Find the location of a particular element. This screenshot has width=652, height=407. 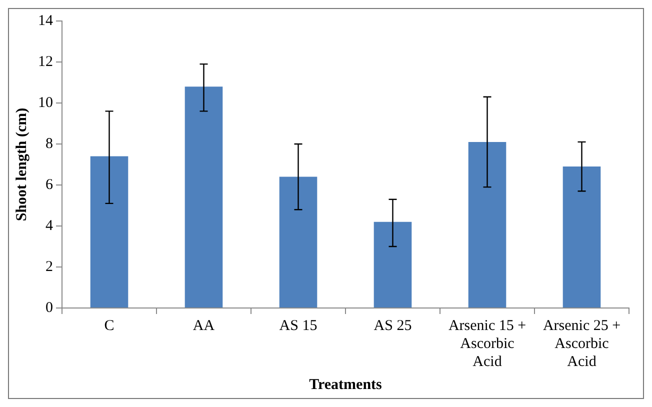

y-tick-label: 14 is located at coordinates (46, 20).